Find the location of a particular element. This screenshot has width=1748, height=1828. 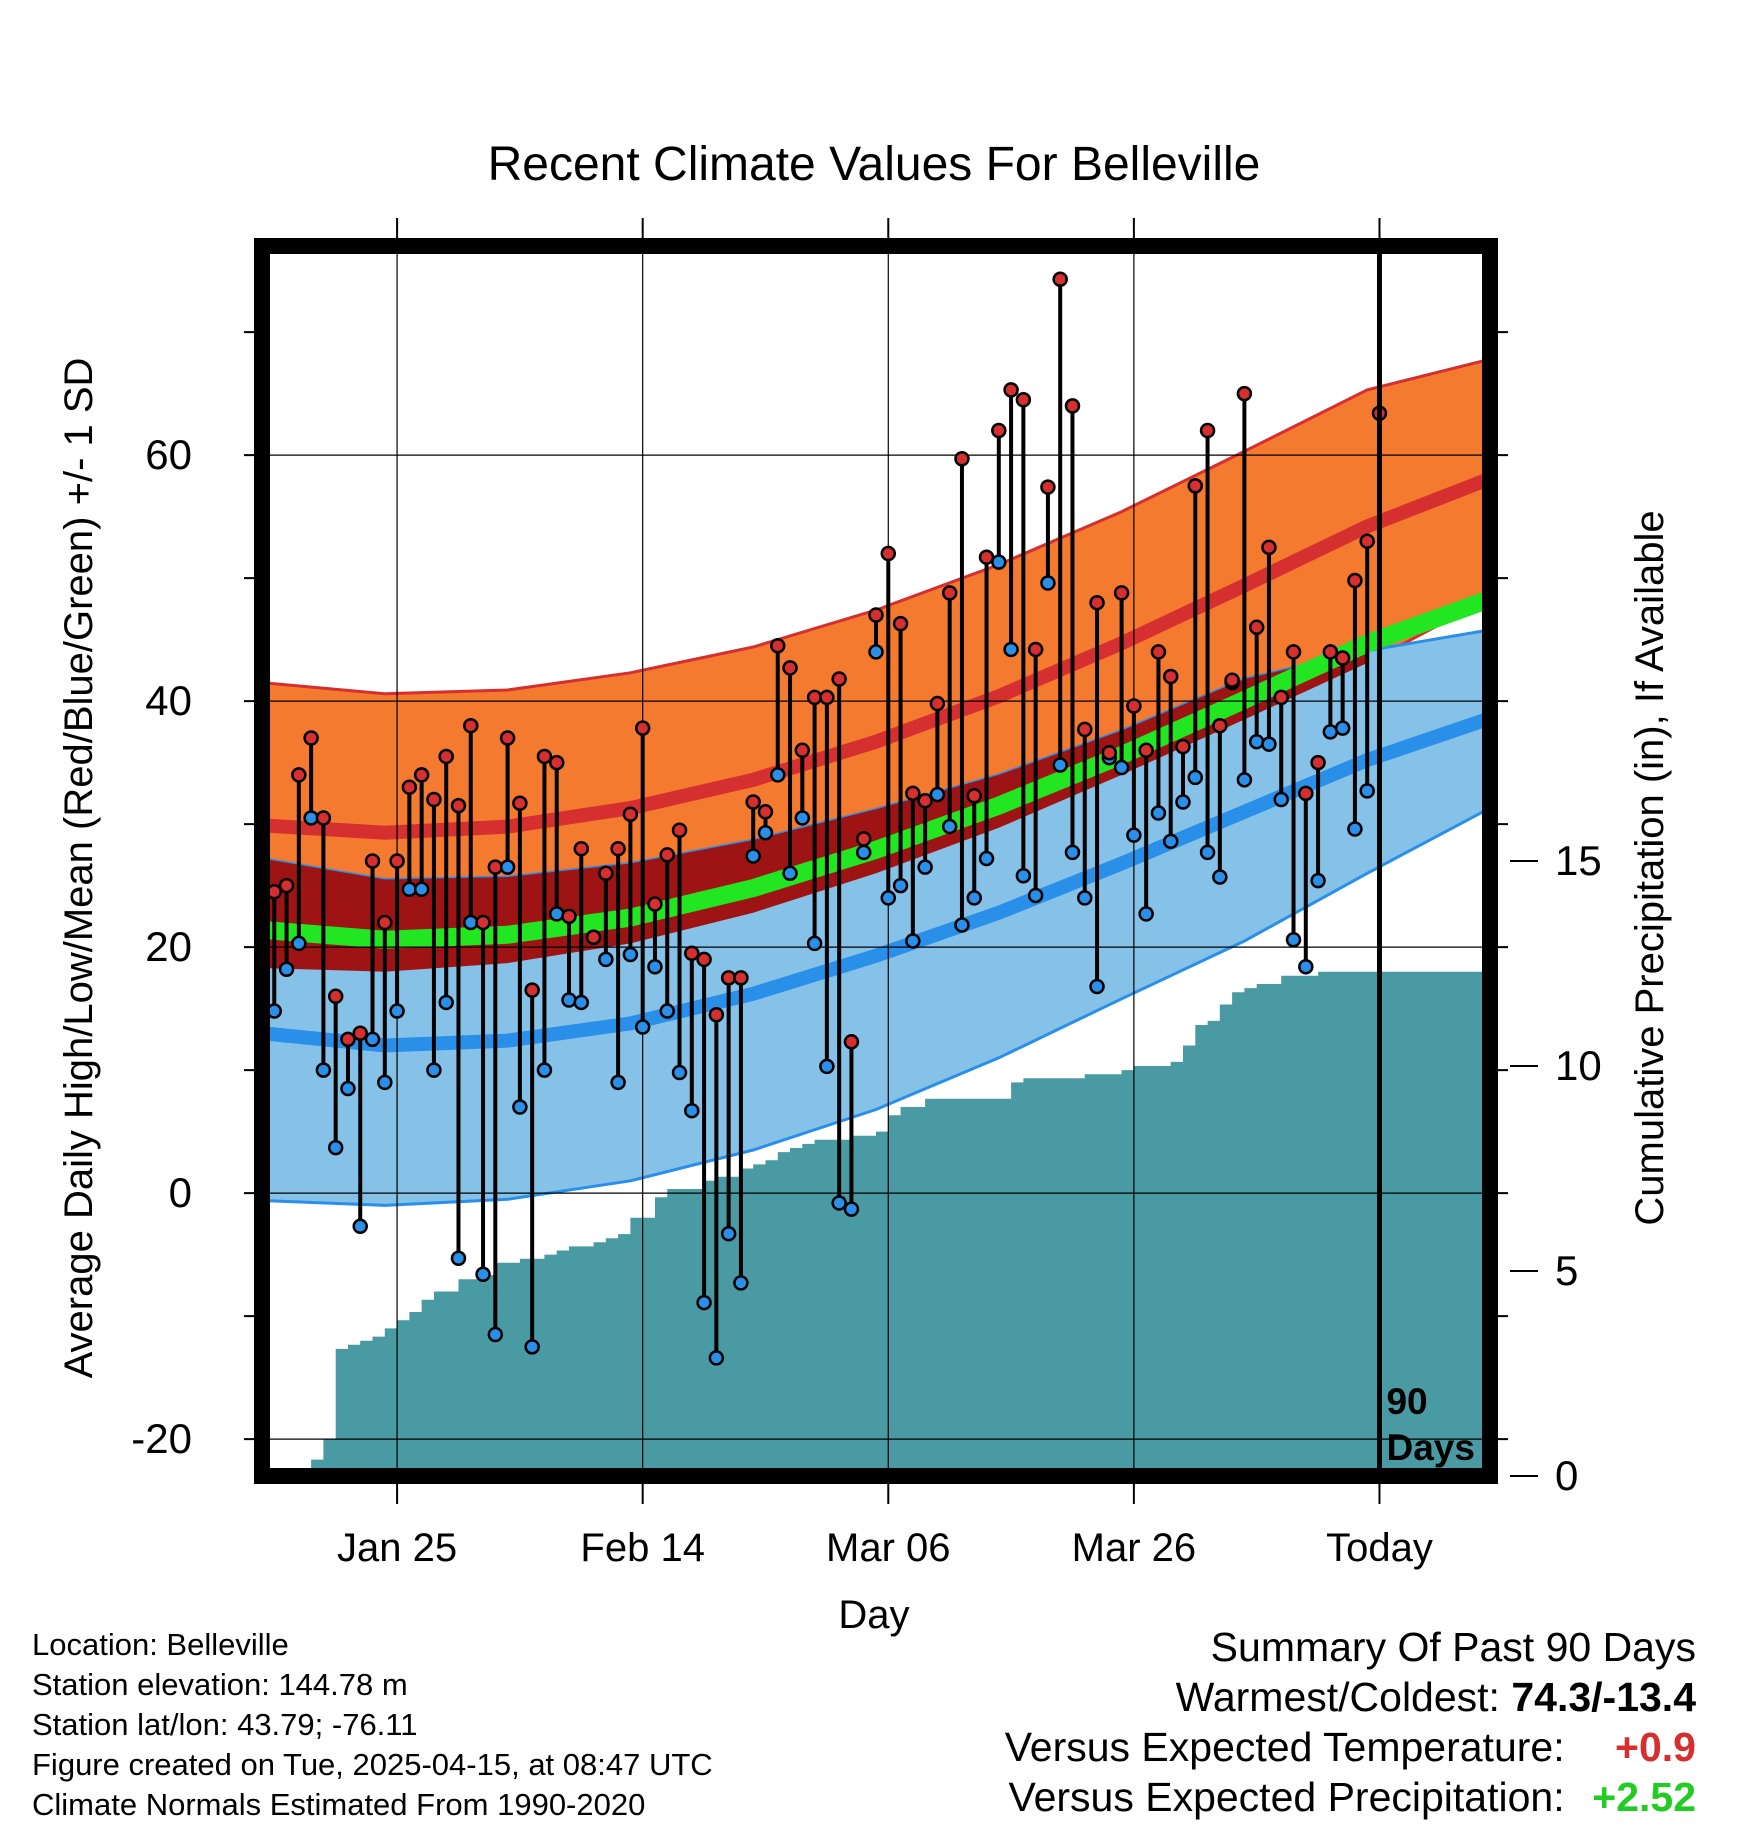

temp-anomaly-row: Versus Expected Temperature: +0.9 is located at coordinates (1350, 1747).